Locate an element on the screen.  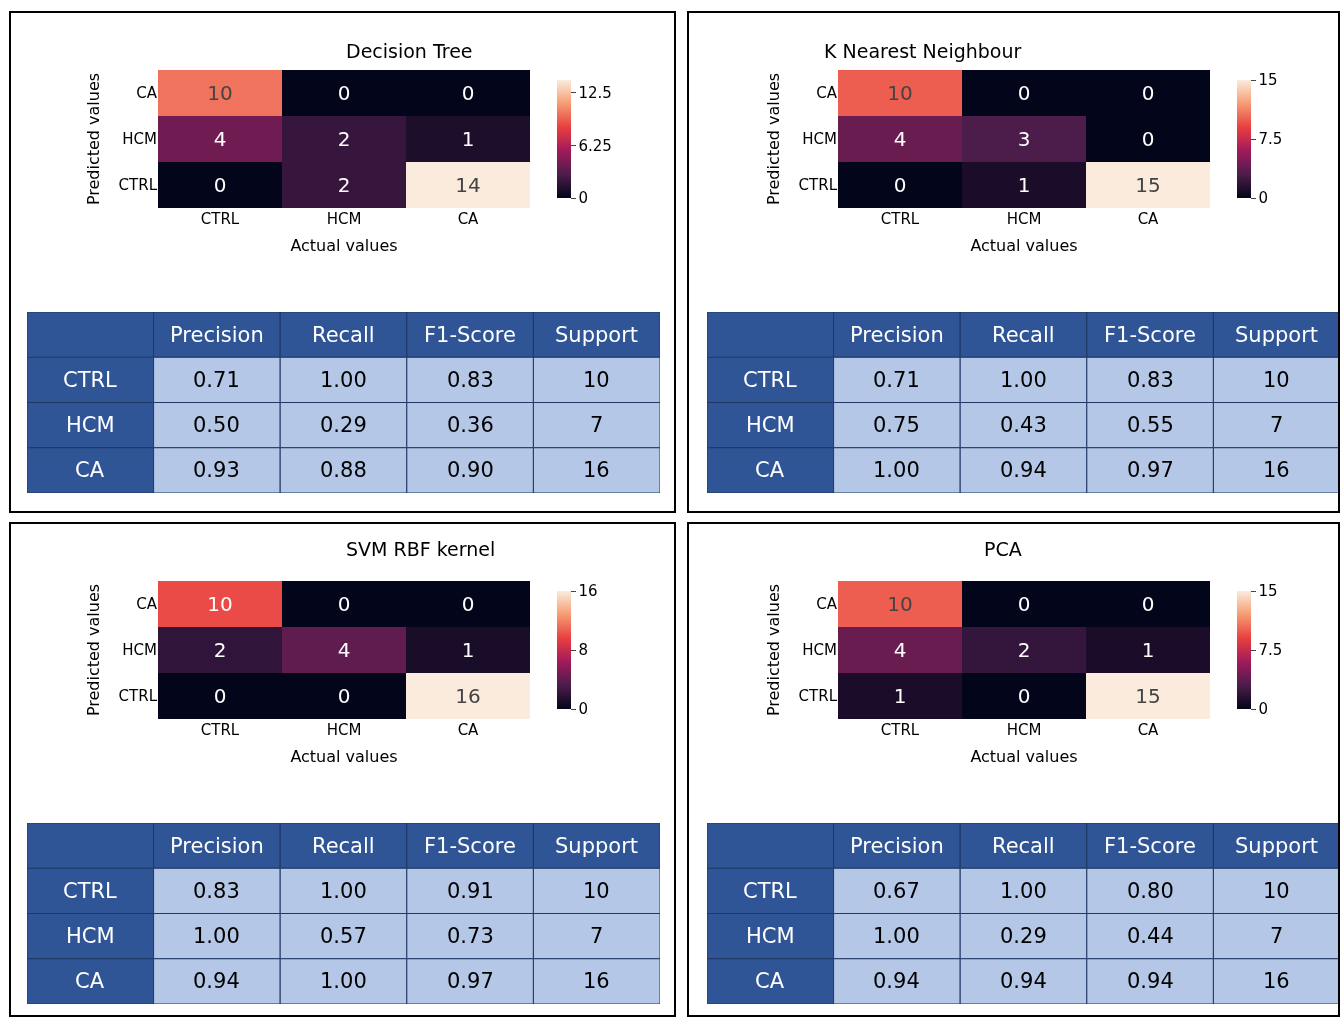
data-label: 0.50 is located at coordinates (216, 425).